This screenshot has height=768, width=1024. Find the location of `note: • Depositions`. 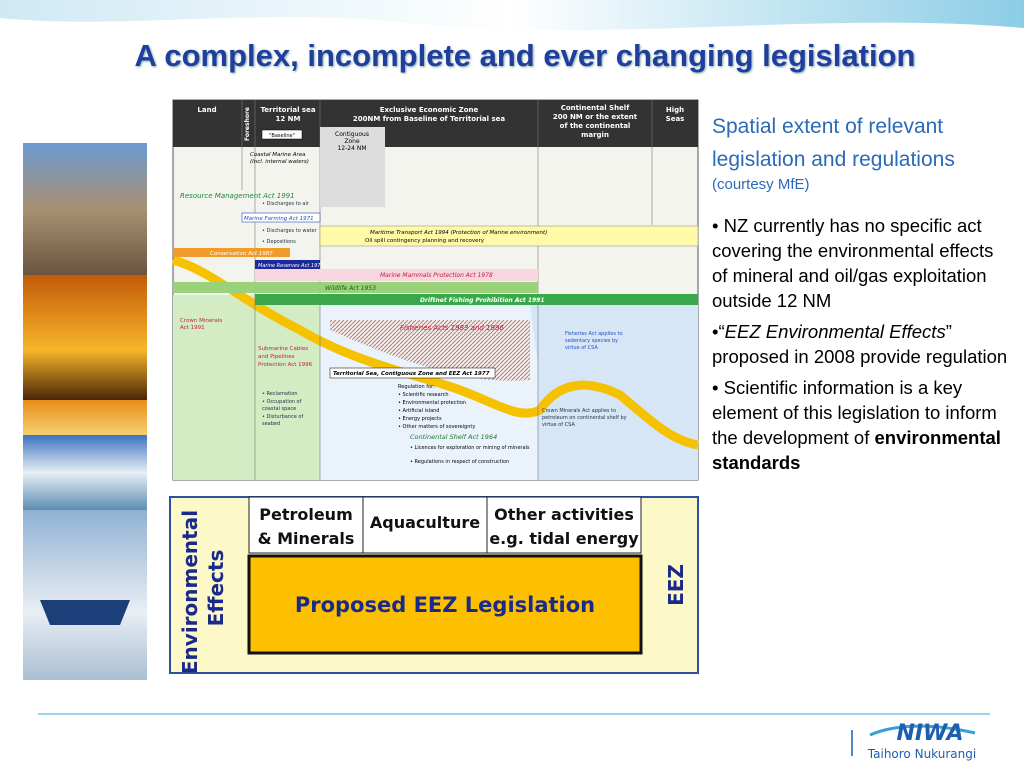

note: • Depositions is located at coordinates (279, 242).